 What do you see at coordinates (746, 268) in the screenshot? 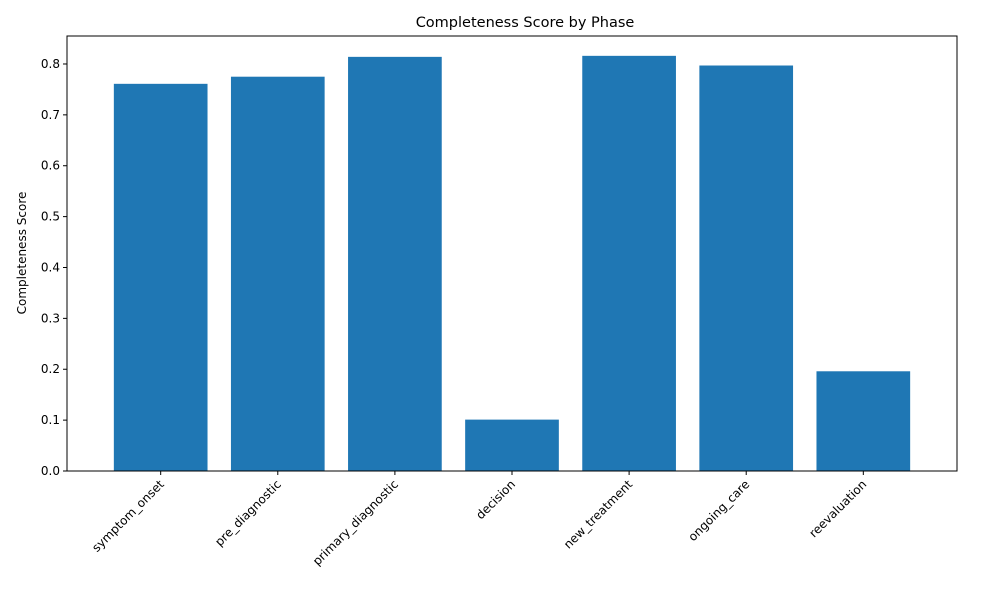
I see `bar-ongoing-care` at bounding box center [746, 268].